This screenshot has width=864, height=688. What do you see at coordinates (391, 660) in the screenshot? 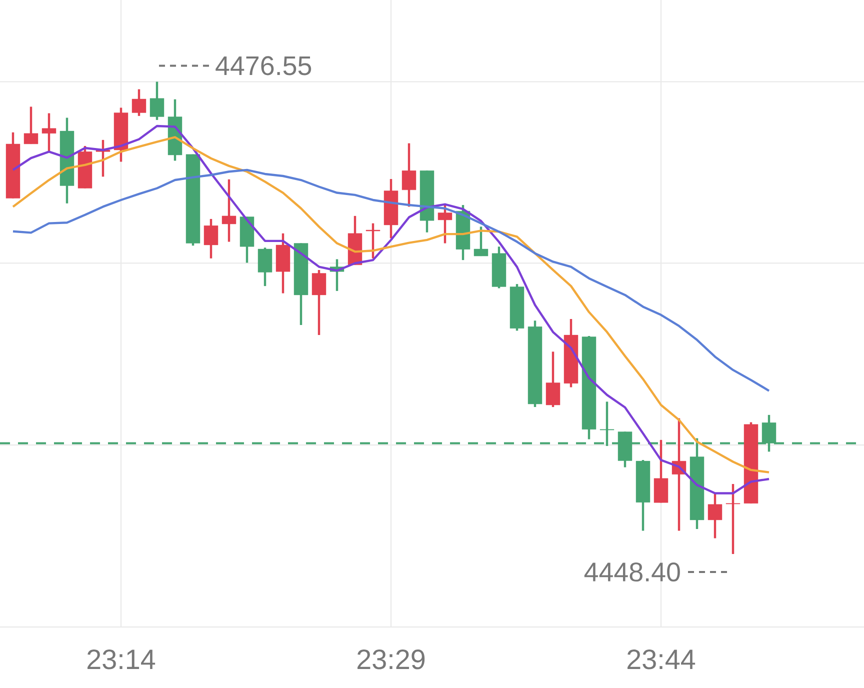
I see `x-tick-label: 23:29` at bounding box center [391, 660].